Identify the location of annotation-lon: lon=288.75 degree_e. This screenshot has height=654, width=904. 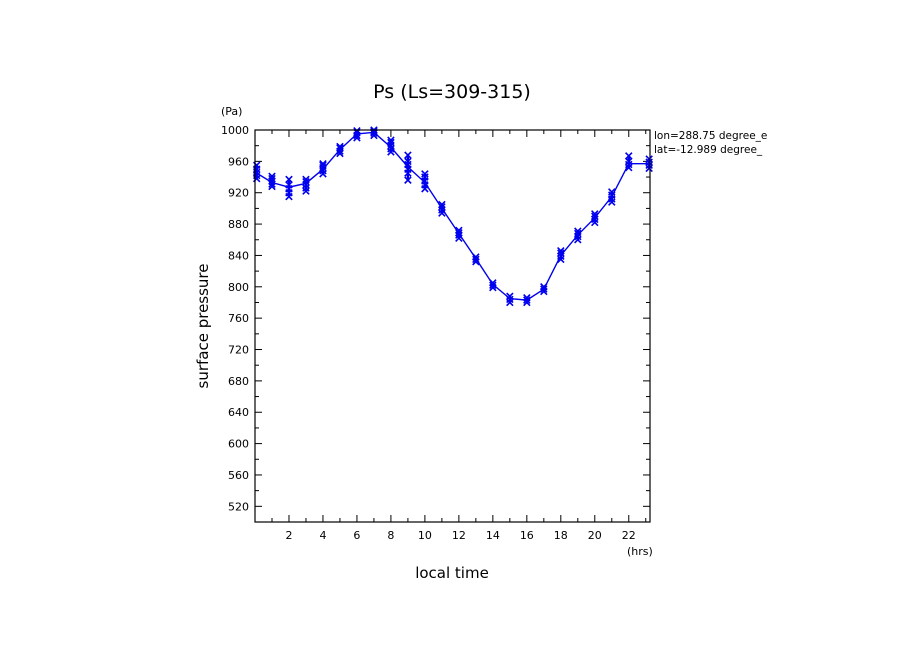
(710, 136).